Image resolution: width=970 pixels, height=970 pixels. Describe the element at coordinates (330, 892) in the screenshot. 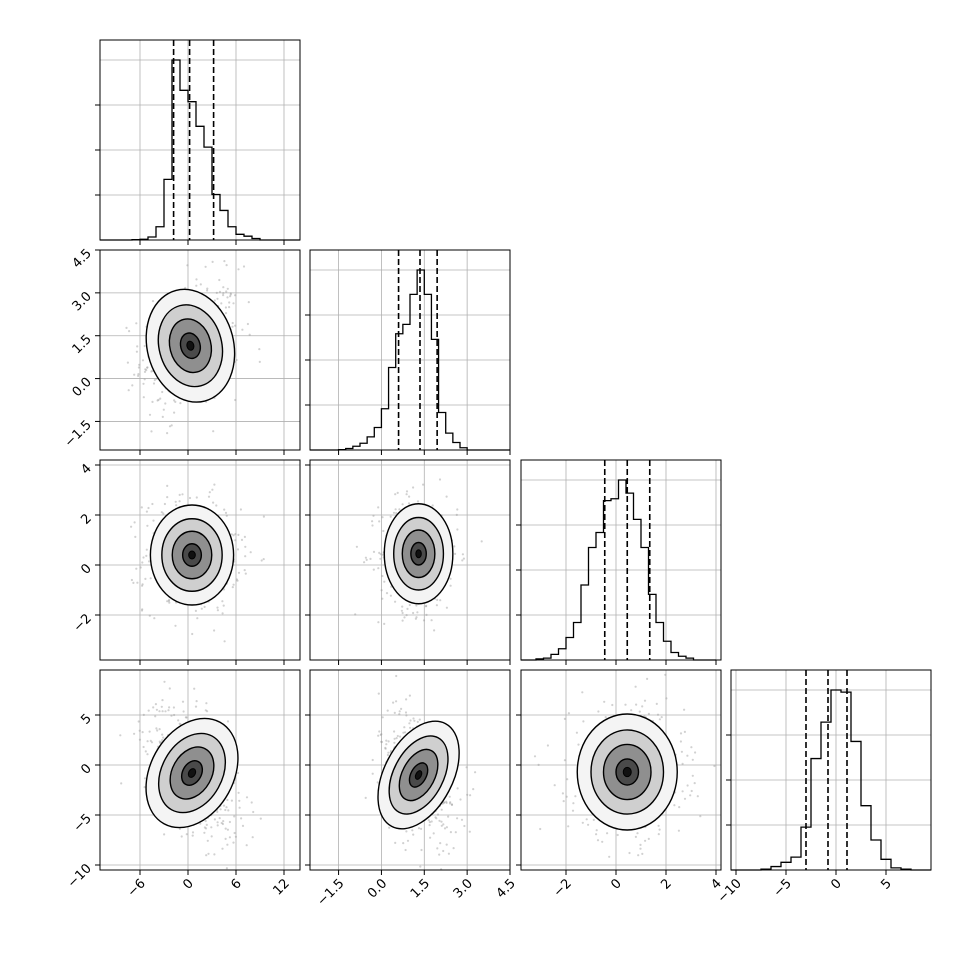

I see `x-tick-label: −1.5` at that location.